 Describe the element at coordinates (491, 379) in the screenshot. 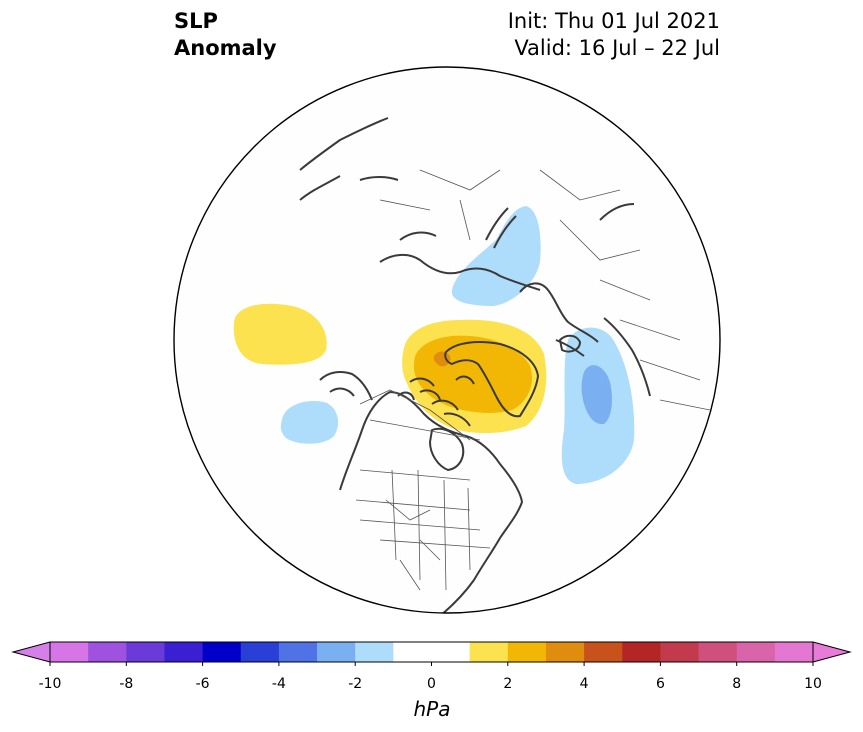

I see `greenland-coast` at that location.